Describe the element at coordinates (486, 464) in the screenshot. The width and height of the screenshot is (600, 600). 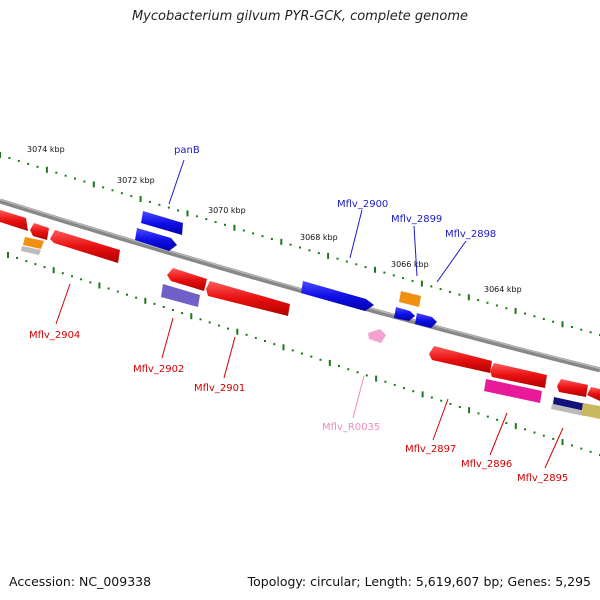
I see `gene-label-Mflv_2896: Mflv_2896` at that location.